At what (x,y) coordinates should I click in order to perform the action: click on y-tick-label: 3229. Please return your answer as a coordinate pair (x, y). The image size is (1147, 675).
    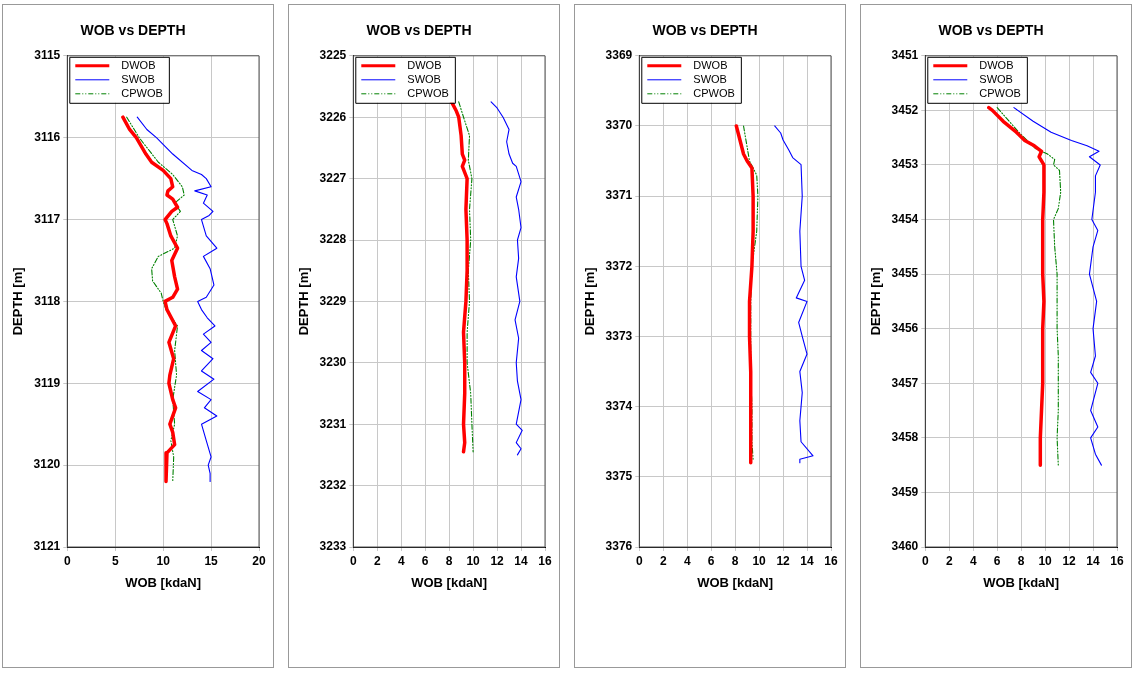
    Looking at the image, I should click on (333, 300).